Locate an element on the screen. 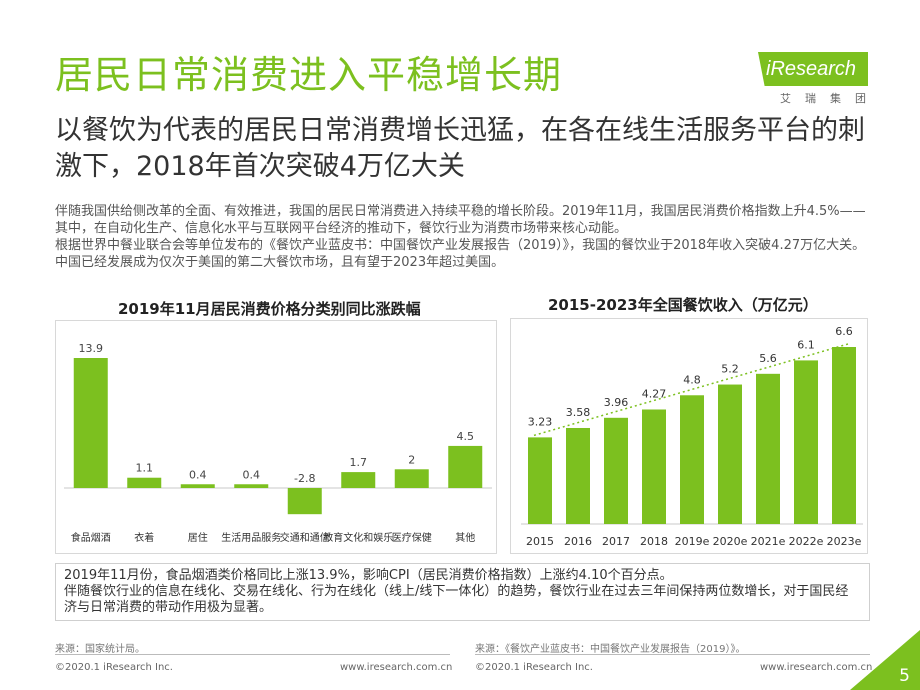  page-title: 居民日常消费进入平稳增长期 is located at coordinates (309, 75).